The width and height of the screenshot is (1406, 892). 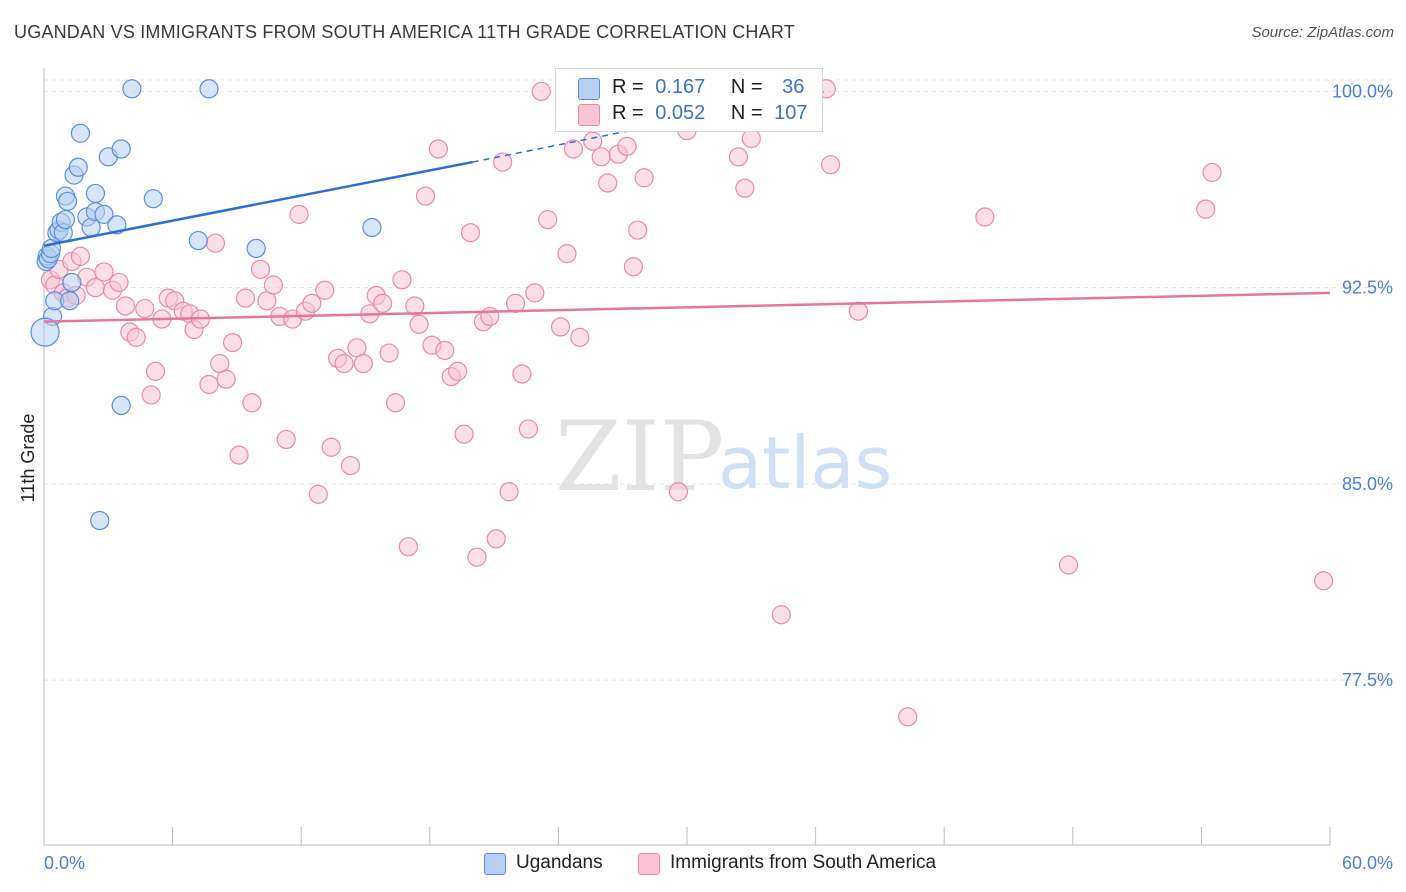 I want to click on y-tick-label: 77.5%, so click(x=1367, y=680).